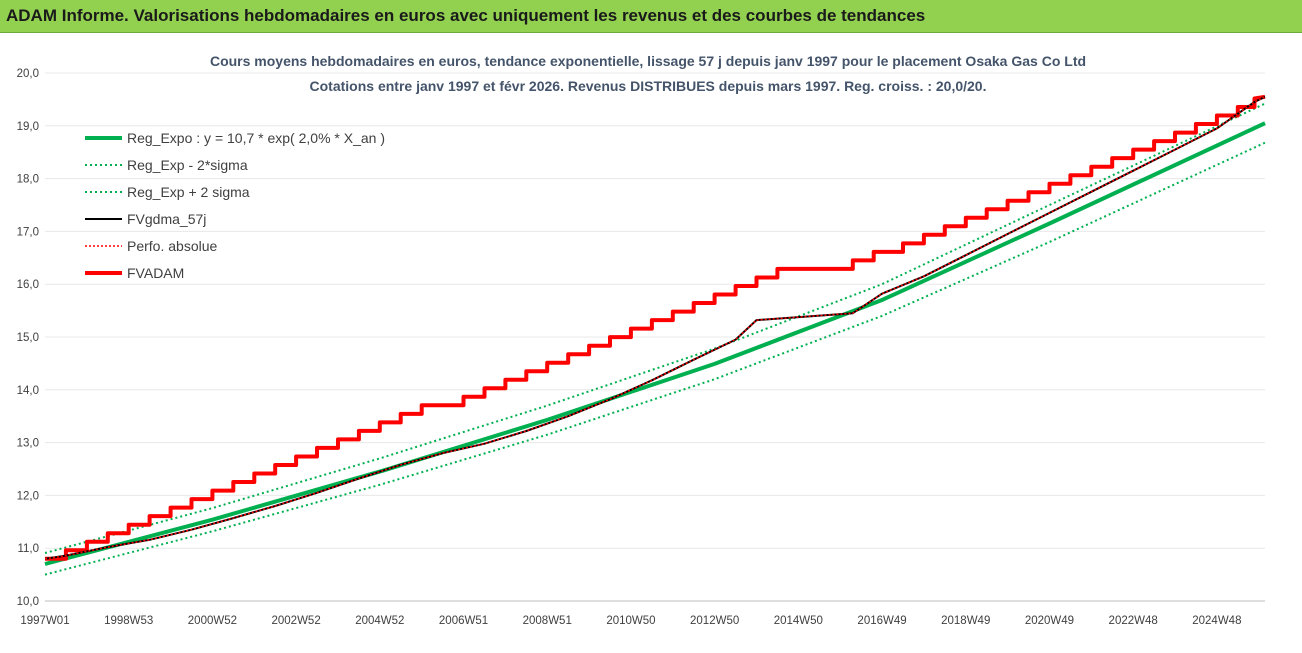 The width and height of the screenshot is (1302, 653). What do you see at coordinates (630, 621) in the screenshot?
I see `x-tick-label: 2010W50` at bounding box center [630, 621].